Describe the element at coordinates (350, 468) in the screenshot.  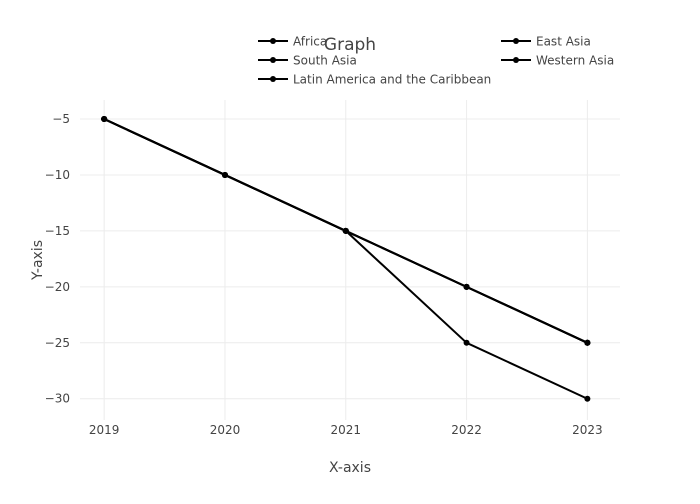
I see `x-axis-label: X-axis` at that location.